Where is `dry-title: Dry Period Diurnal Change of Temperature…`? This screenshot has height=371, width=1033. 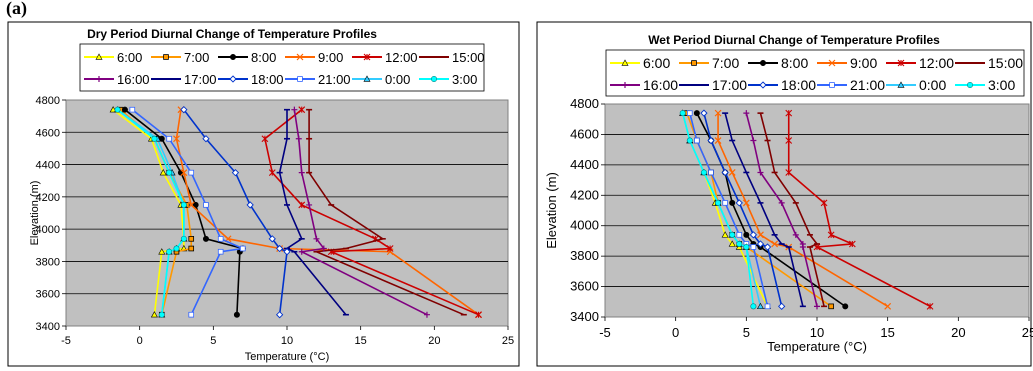 dry-title: Dry Period Diurnal Change of Temperature… is located at coordinates (232, 34).